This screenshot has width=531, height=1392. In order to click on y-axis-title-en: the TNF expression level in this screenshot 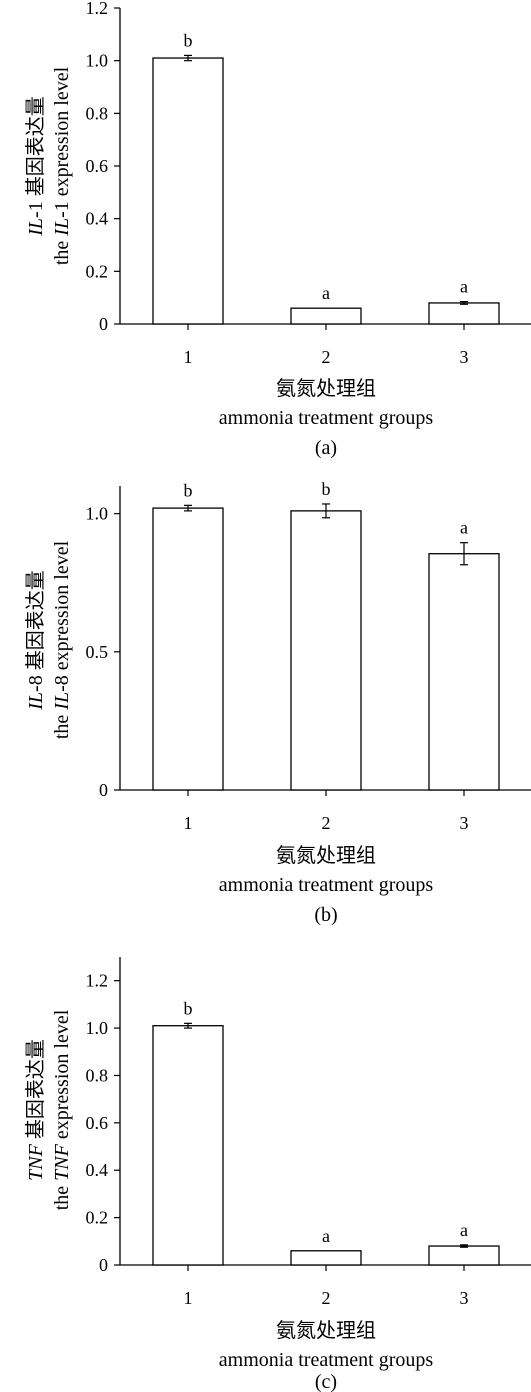, I will do `click(62, 1109)`.